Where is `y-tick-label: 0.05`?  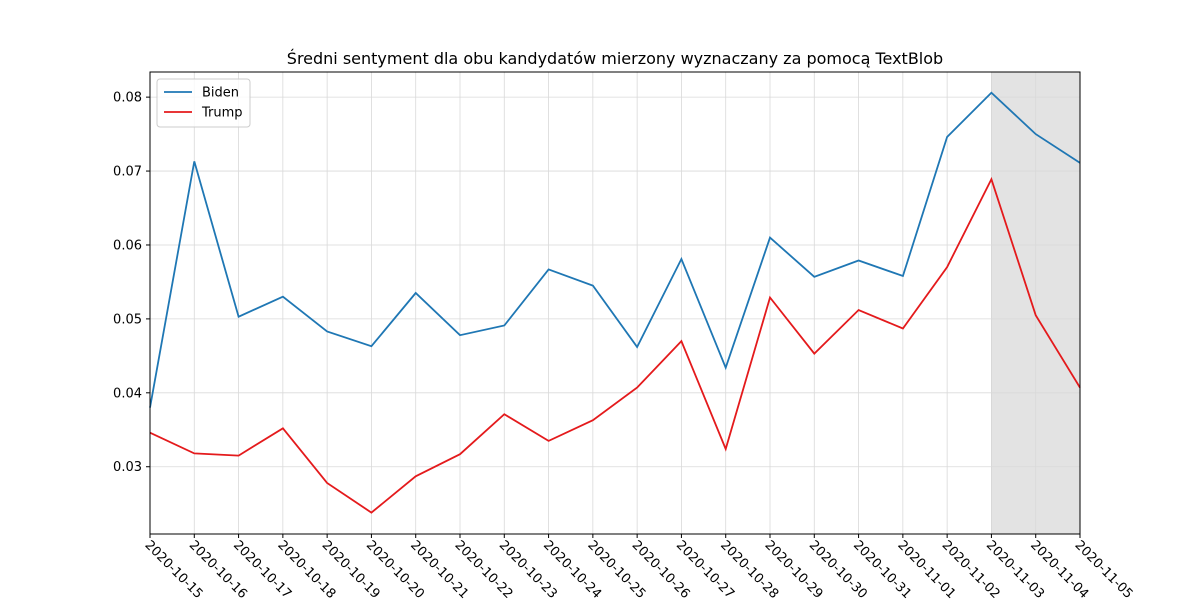 y-tick-label: 0.05 is located at coordinates (127, 319).